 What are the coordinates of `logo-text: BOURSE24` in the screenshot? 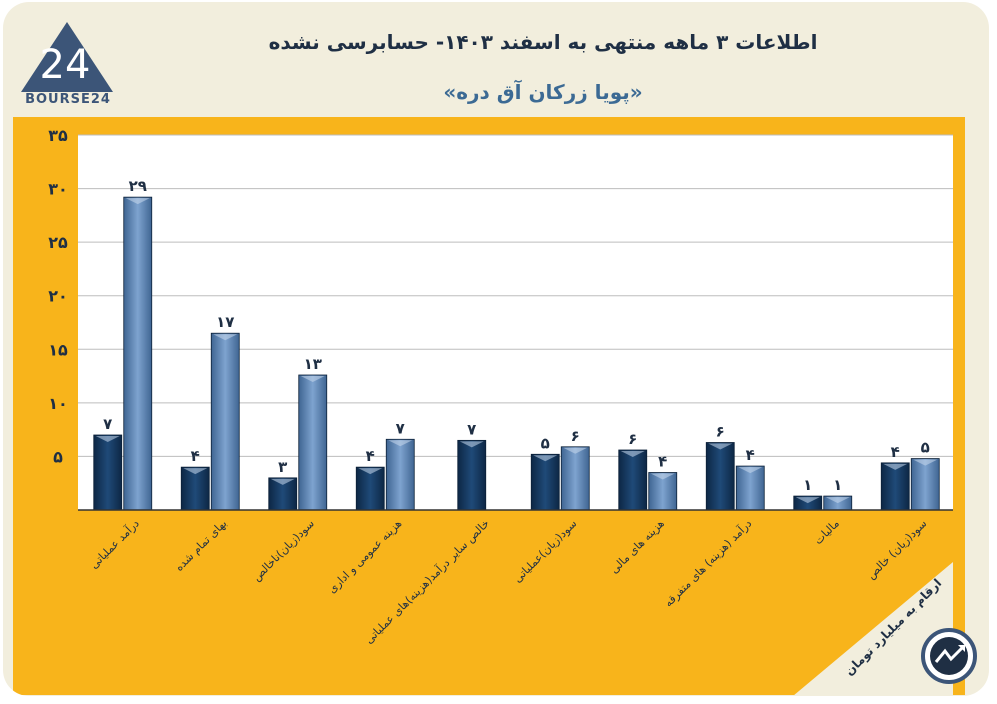 It's located at (68, 99).